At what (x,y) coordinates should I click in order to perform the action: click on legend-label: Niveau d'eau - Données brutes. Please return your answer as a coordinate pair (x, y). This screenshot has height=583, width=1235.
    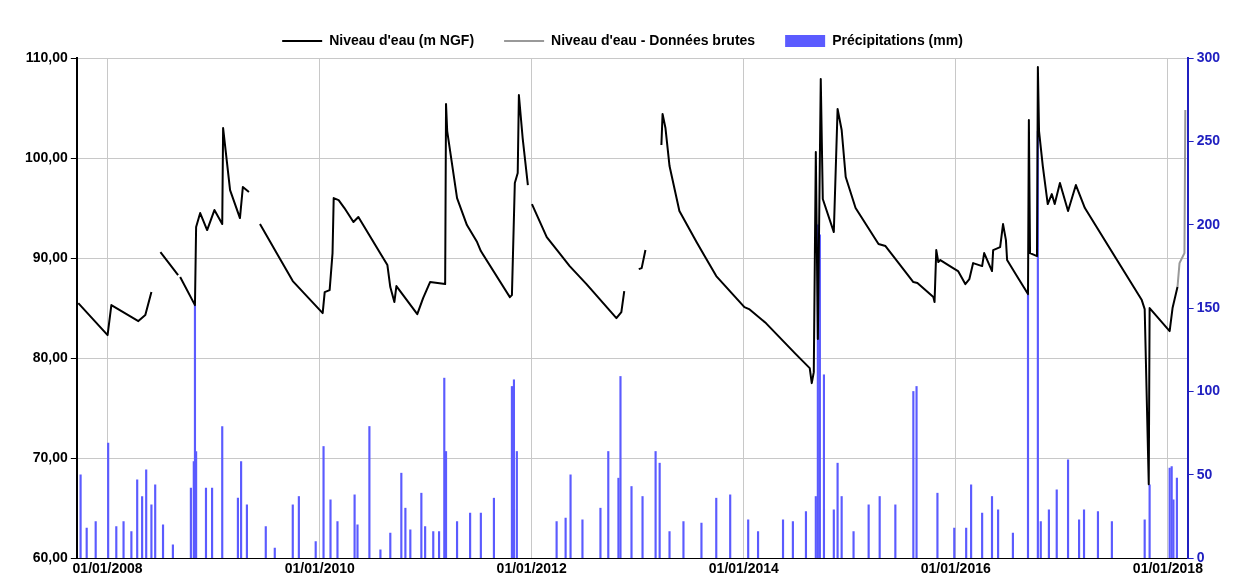
    Looking at the image, I should click on (653, 39).